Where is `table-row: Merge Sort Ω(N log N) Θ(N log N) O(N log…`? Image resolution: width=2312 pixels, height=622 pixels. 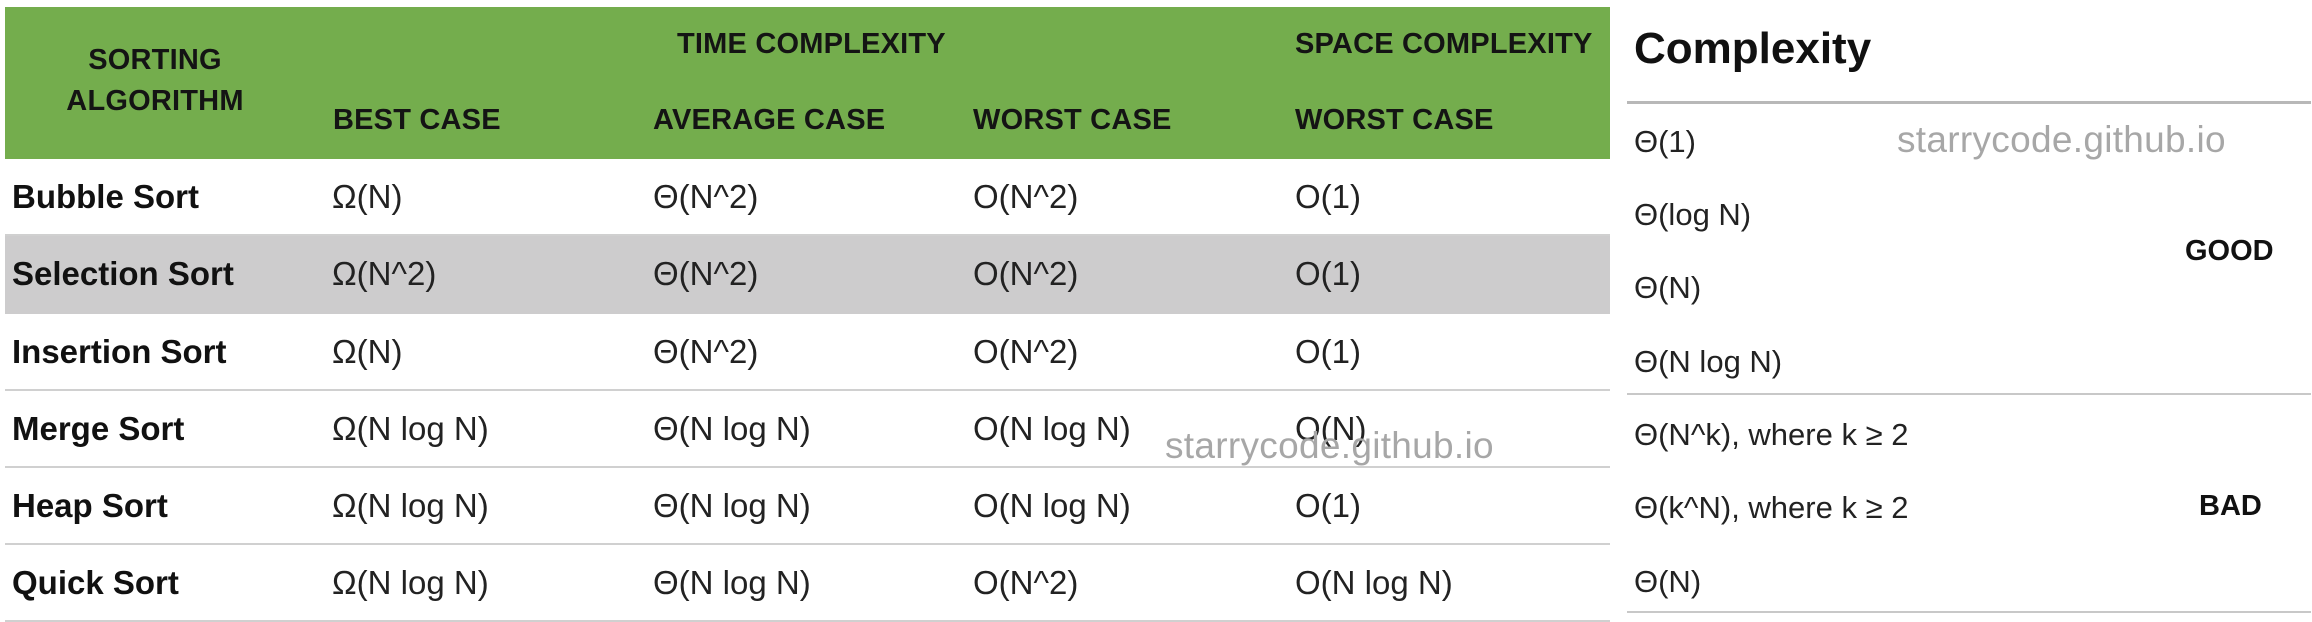 table-row: Merge Sort Ω(N log N) Θ(N log N) O(N log… is located at coordinates (807, 429).